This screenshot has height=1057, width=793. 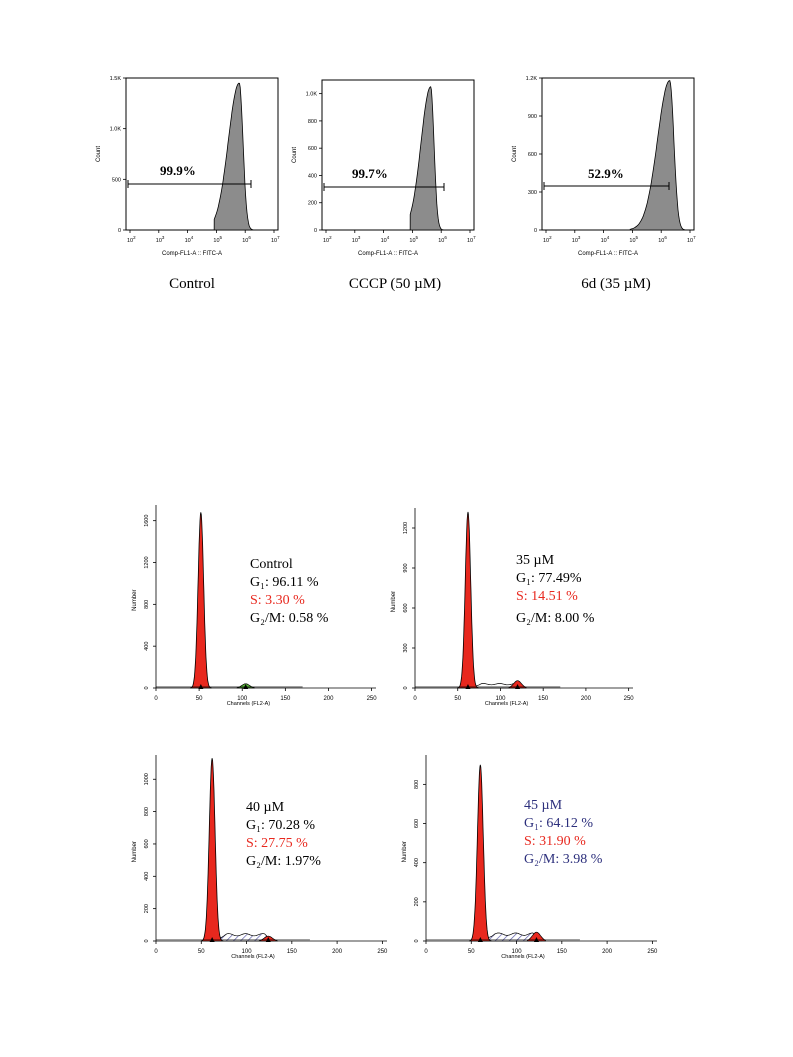 What do you see at coordinates (271, 564) in the screenshot?
I see `cycle-title: Control` at bounding box center [271, 564].